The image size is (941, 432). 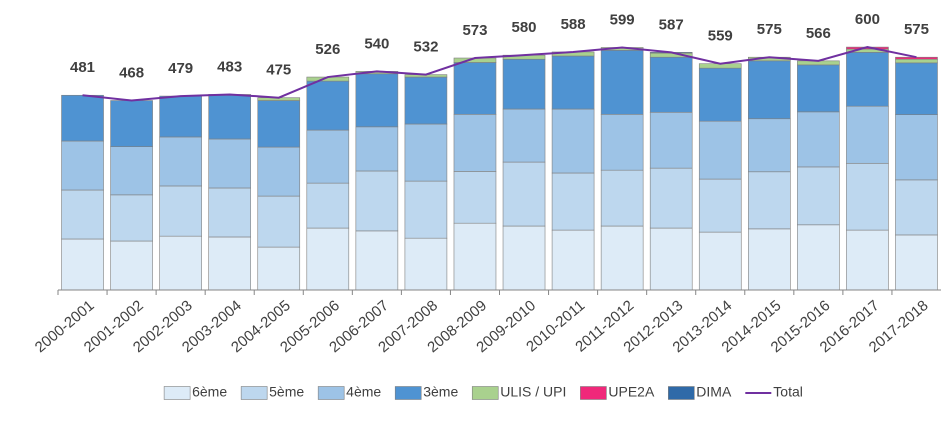 I want to click on value-label: 532, so click(x=425, y=47).